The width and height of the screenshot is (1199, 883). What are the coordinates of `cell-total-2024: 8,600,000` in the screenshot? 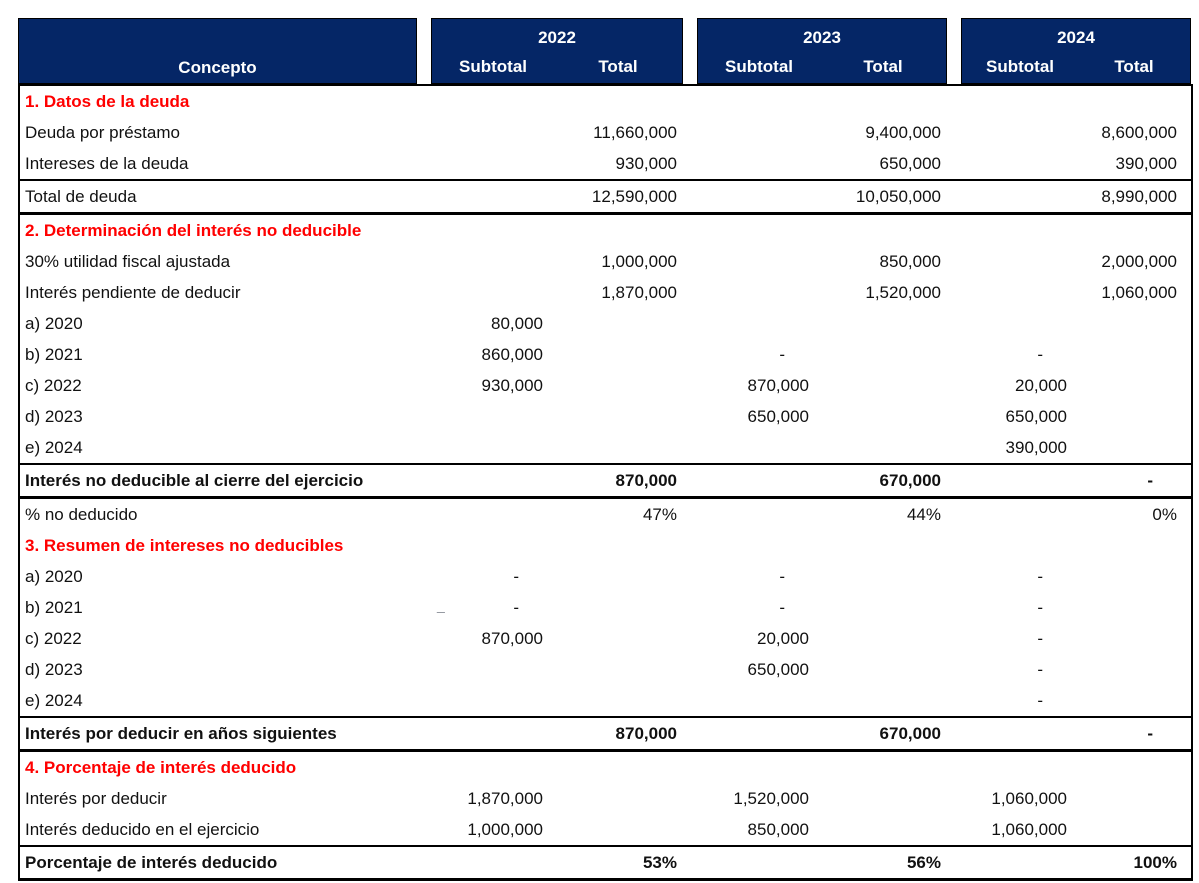 It's located at (1139, 132).